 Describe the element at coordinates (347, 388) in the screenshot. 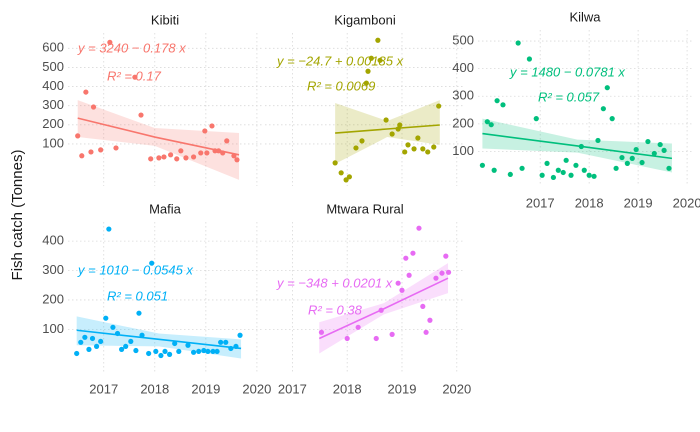

I see `x-tick-label: 2018` at that location.